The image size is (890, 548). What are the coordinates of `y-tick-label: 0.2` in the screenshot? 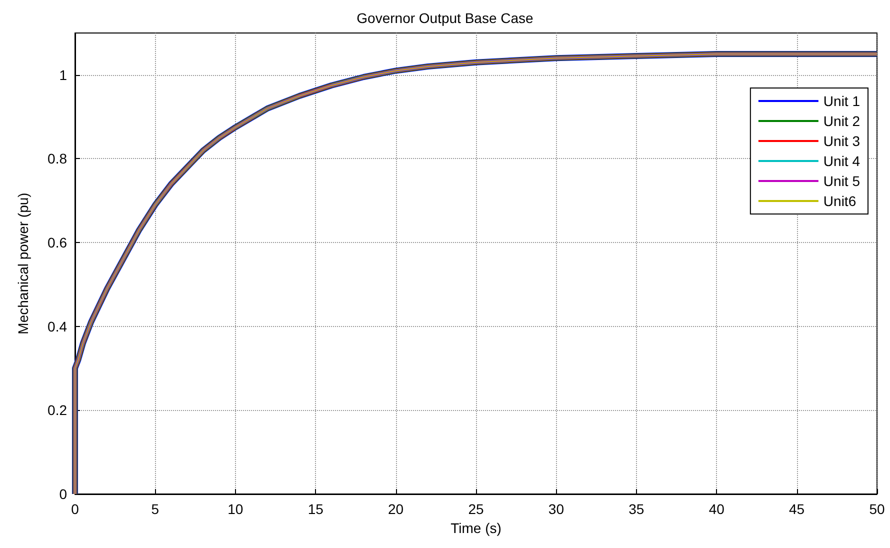 It's located at (58, 410).